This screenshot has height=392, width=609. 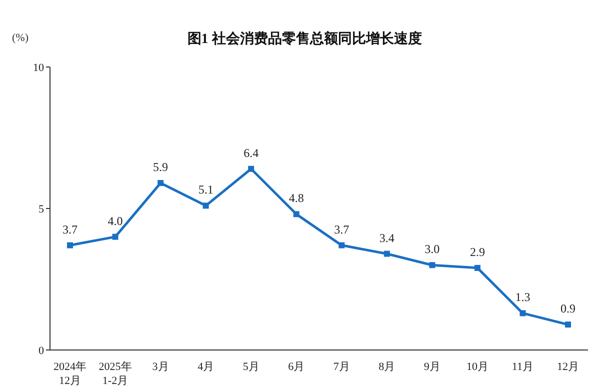 What do you see at coordinates (522, 297) in the screenshot?
I see `data-label: 1.3` at bounding box center [522, 297].